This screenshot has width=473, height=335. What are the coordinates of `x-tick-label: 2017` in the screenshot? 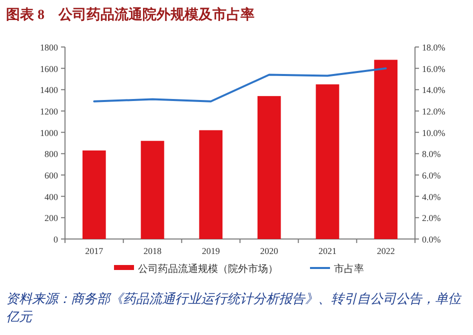 It's located at (94, 251).